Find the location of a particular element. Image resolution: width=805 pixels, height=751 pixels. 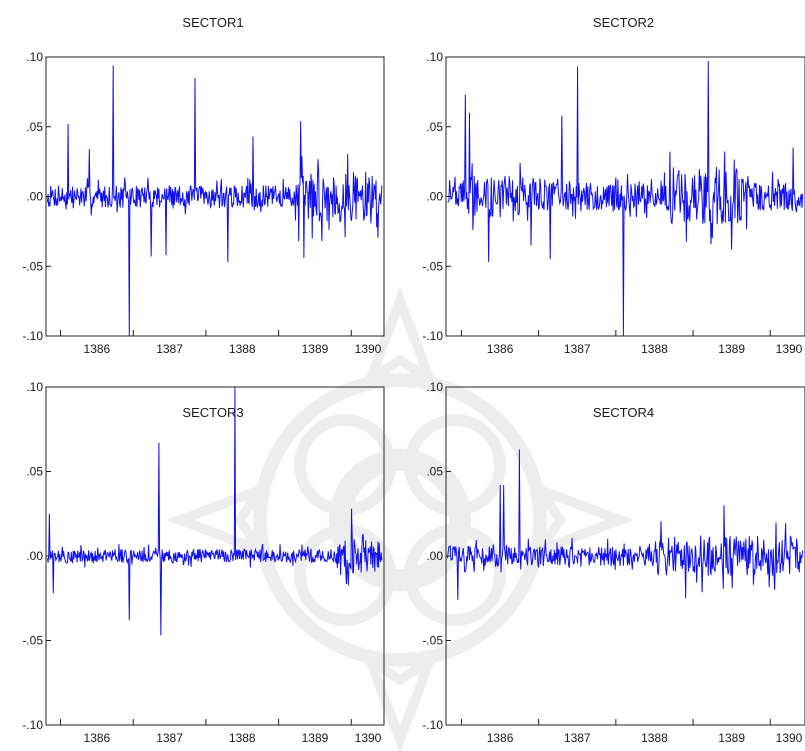

watermark-ring is located at coordinates (400, 520).